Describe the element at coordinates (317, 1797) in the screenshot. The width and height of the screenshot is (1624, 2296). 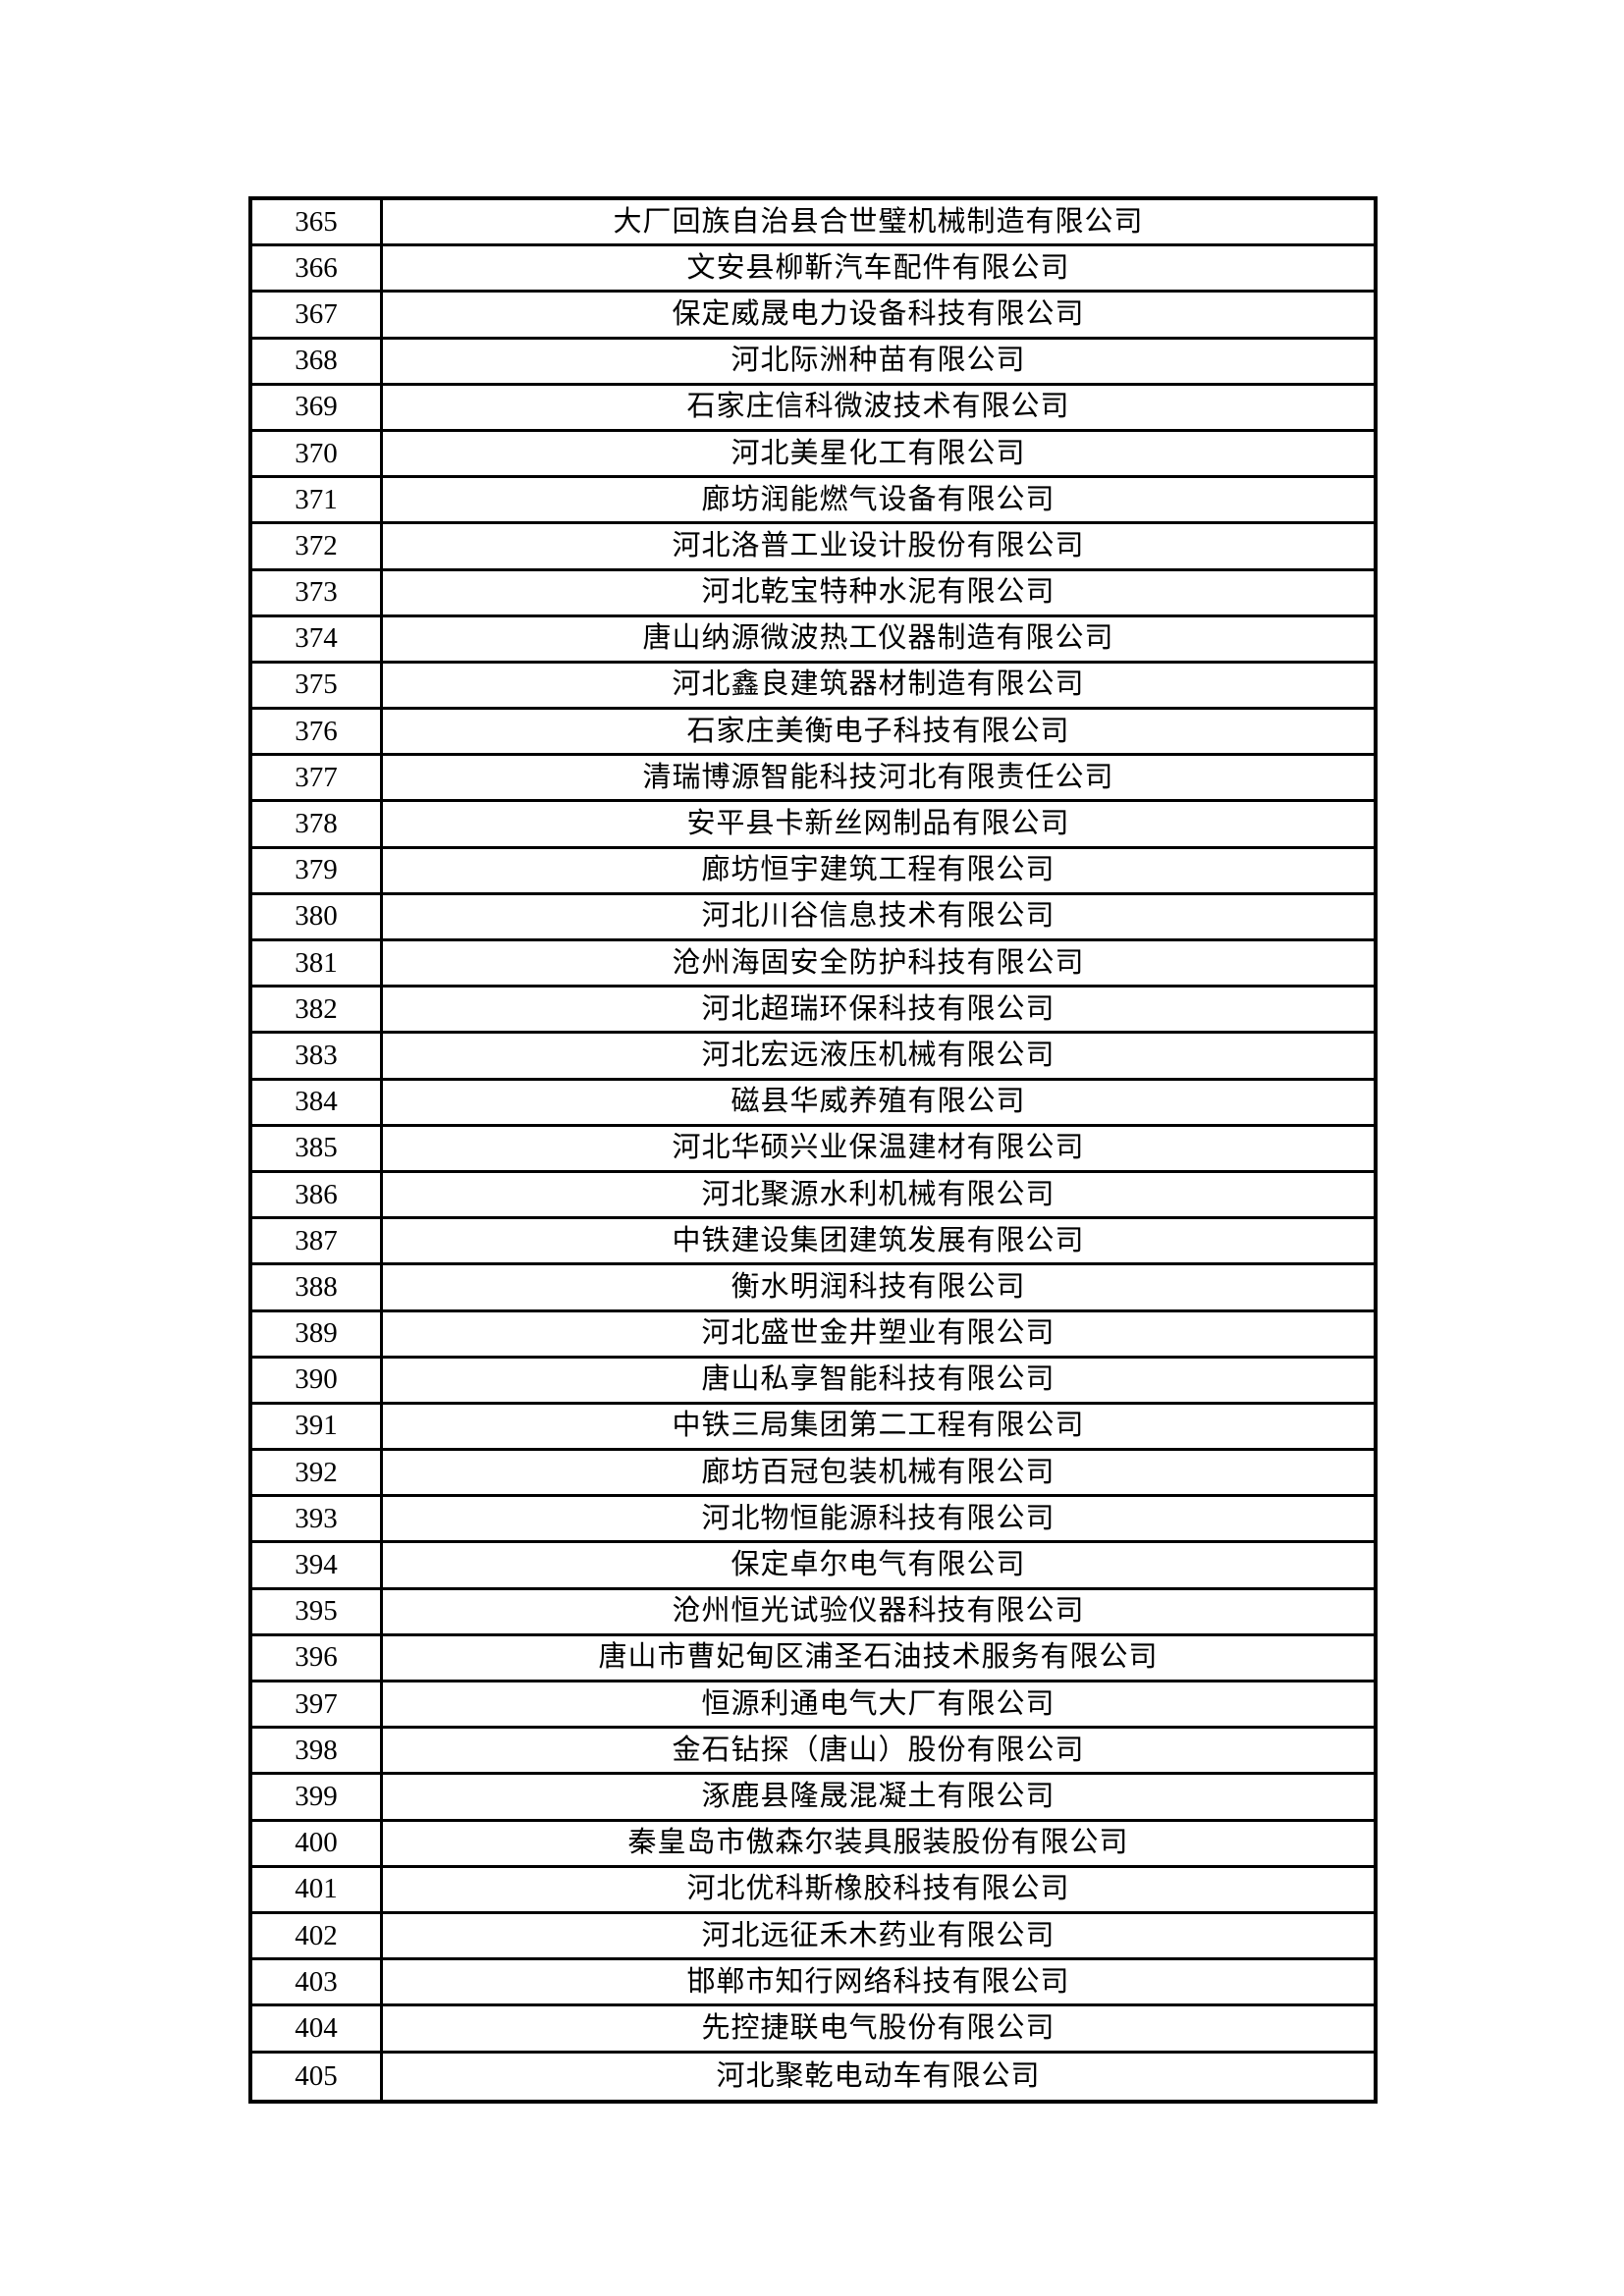
I see `row-number-cell: 399` at that location.